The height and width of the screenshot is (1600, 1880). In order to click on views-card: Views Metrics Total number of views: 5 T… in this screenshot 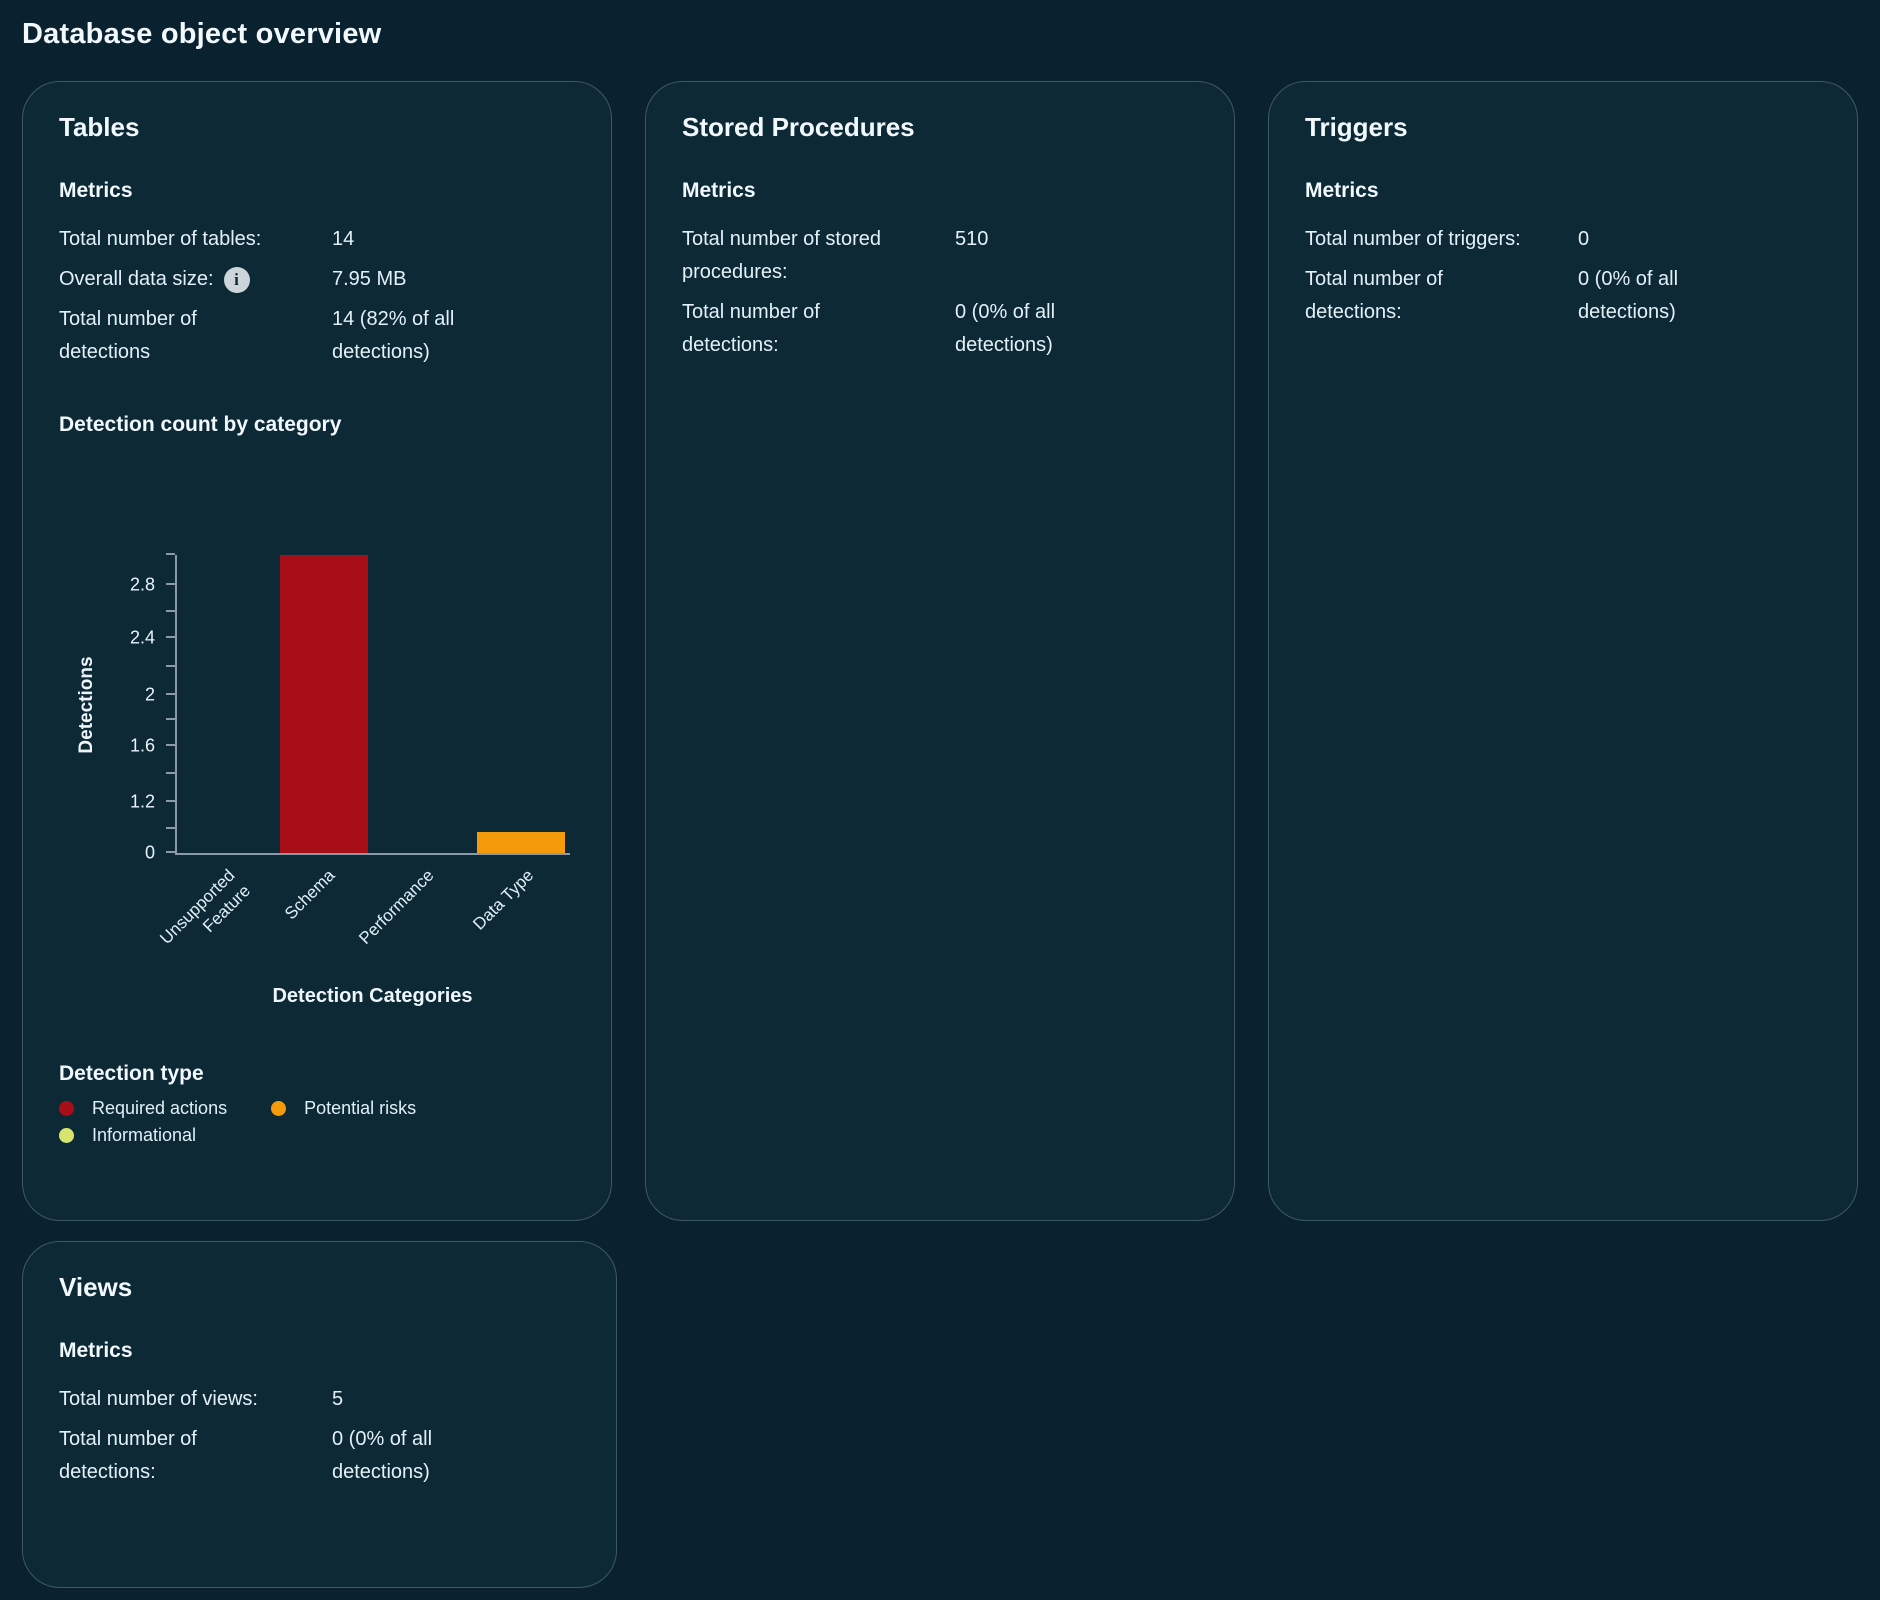, I will do `click(319, 1414)`.